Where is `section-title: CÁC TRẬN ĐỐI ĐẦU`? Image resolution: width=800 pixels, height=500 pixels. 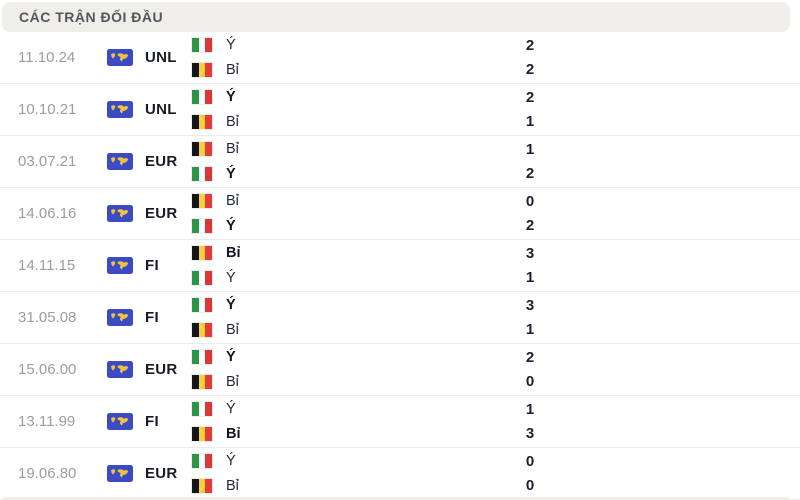
section-title: CÁC TRẬN ĐỐI ĐẦU is located at coordinates (91, 17).